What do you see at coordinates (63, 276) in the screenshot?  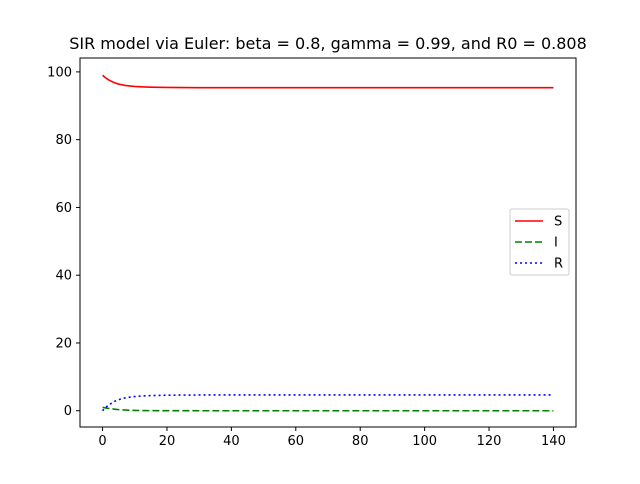 I see `y-tick-label: 40` at bounding box center [63, 276].